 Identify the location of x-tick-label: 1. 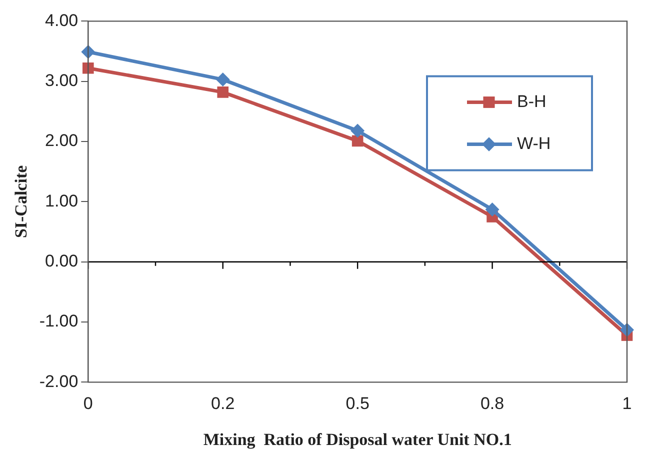
(627, 404).